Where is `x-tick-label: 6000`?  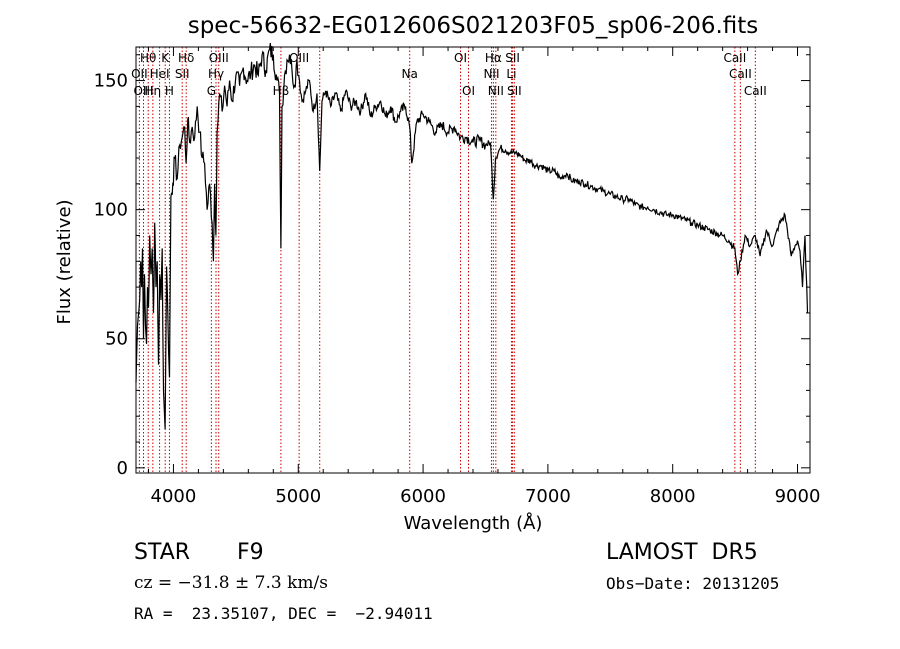 x-tick-label: 6000 is located at coordinates (423, 496).